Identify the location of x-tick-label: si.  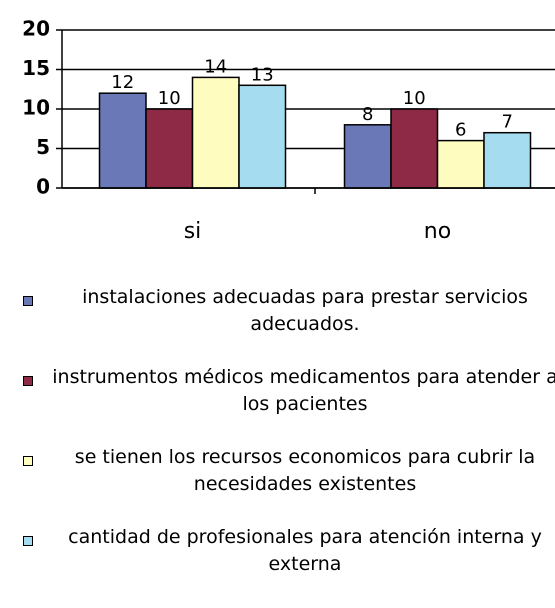
(193, 231).